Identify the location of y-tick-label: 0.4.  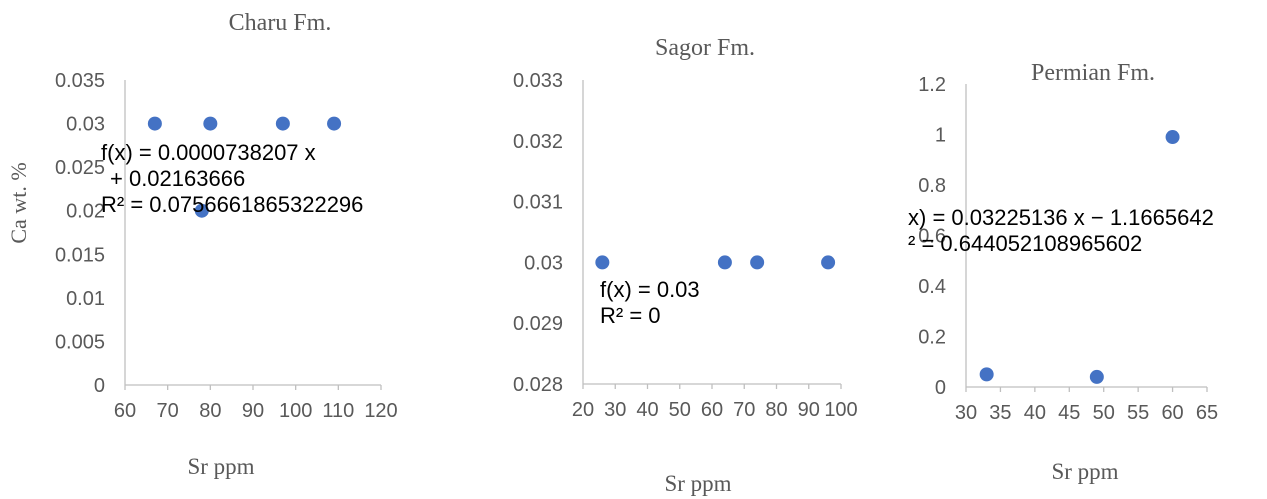
(932, 287).